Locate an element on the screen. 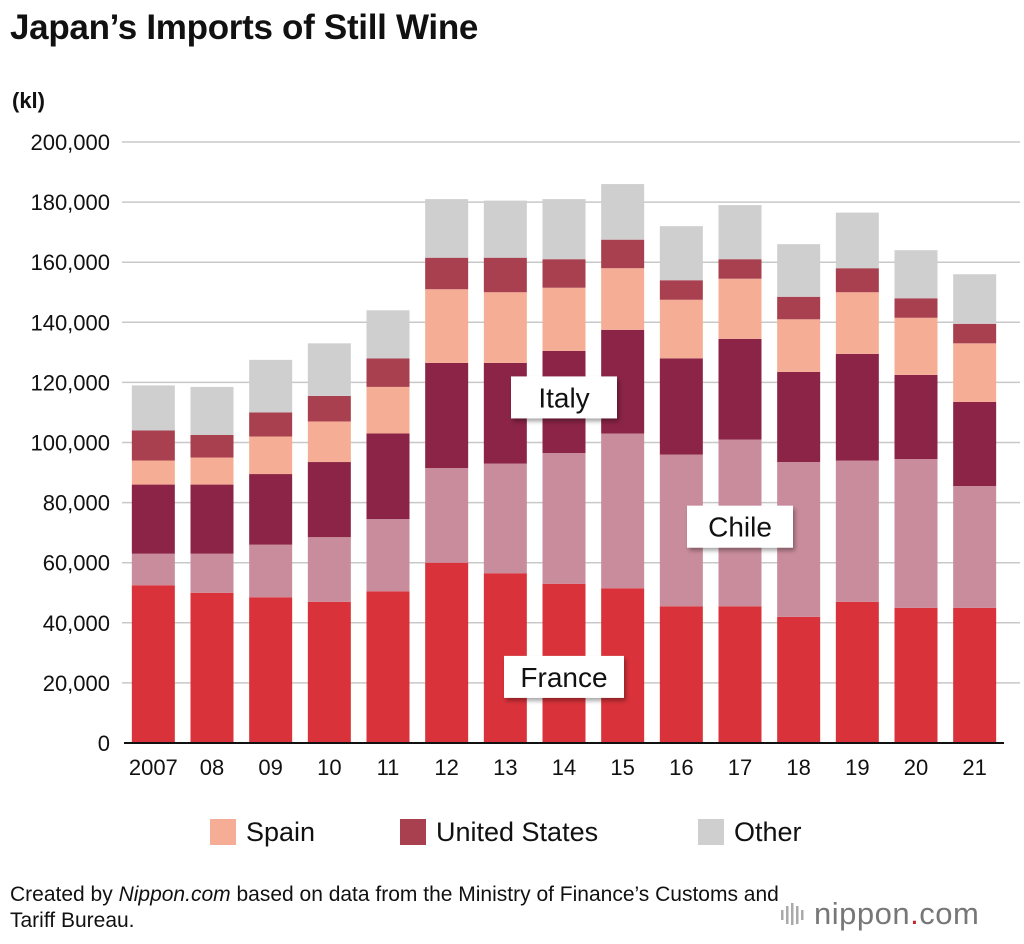  annotation-label: France is located at coordinates (563, 677).